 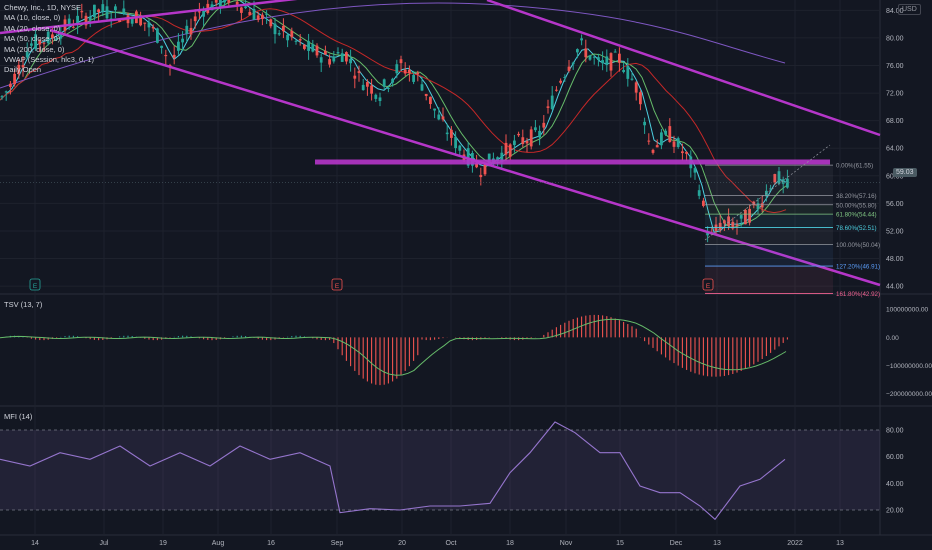 What do you see at coordinates (23, 304) in the screenshot?
I see `tsv-title: TSV (13, 7)` at bounding box center [23, 304].